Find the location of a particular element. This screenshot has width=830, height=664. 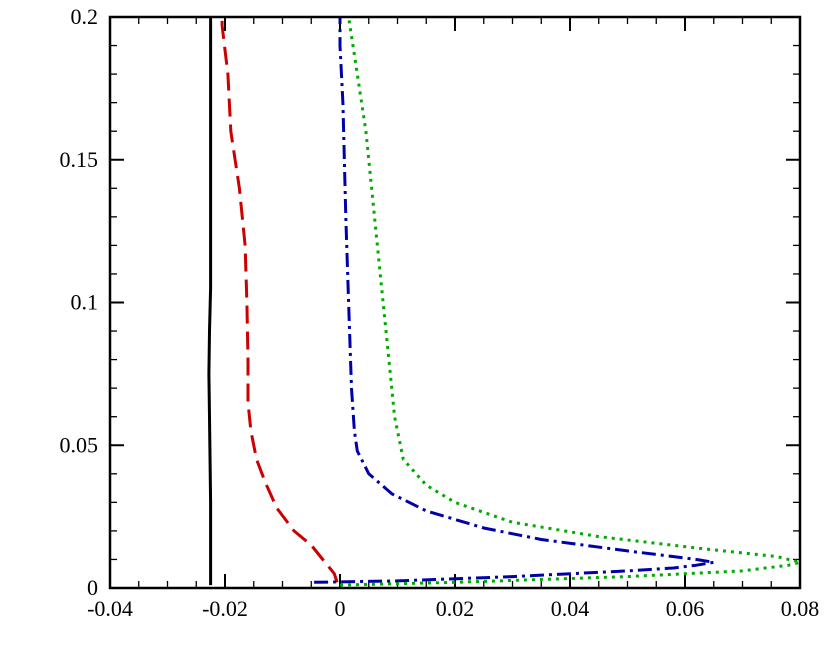

x-tick-labels: -0.04 -0.02 0 0.02 0.04 0.06 0.08 is located at coordinates (453, 608).